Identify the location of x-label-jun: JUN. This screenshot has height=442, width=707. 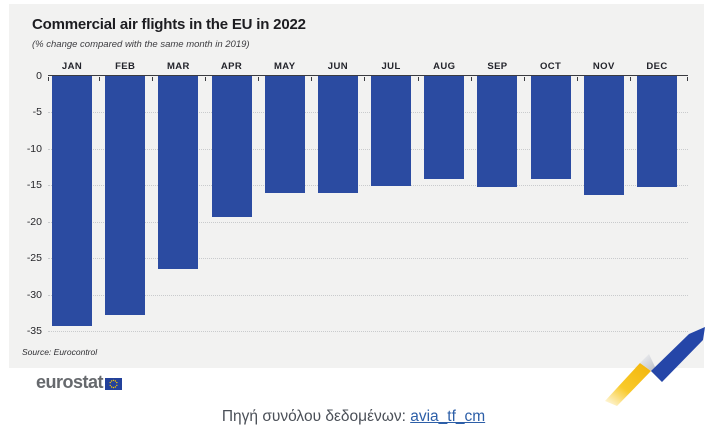
(337, 66).